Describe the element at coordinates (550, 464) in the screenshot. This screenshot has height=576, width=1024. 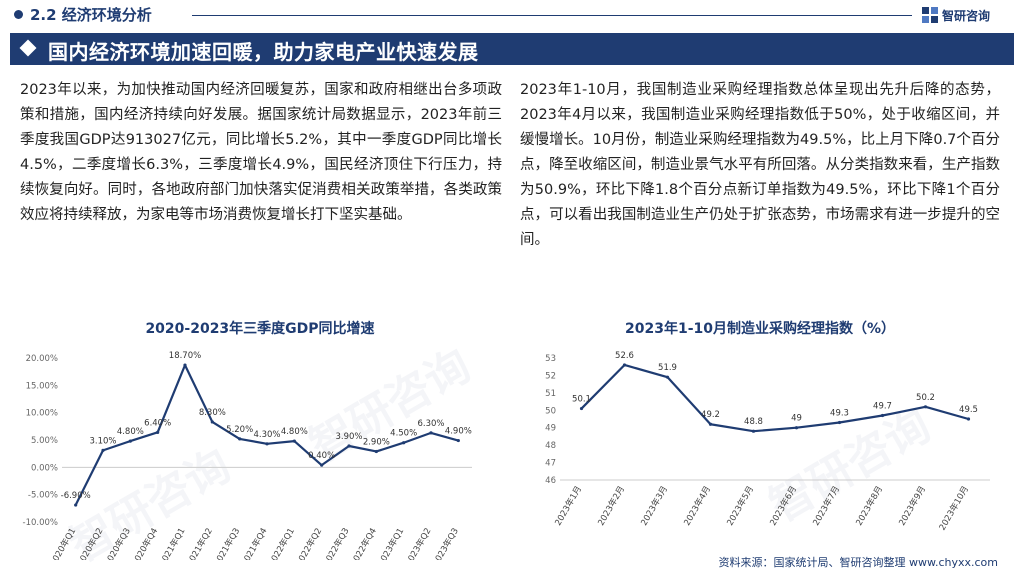
I see `y-tick-label: 47` at that location.